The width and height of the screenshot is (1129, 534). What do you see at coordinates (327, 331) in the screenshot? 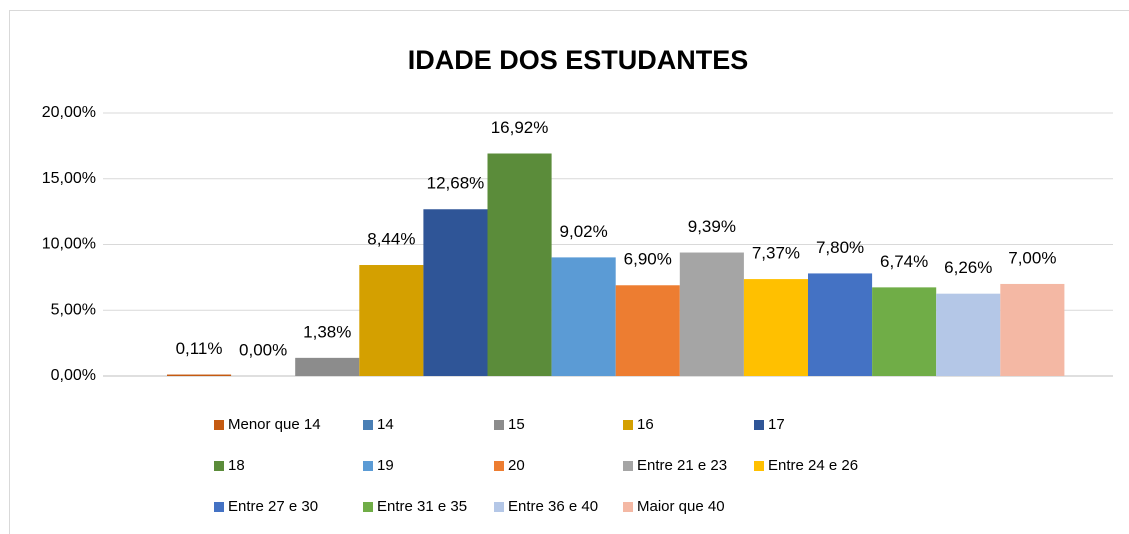
I see `value-label: 1,38%` at bounding box center [327, 331].